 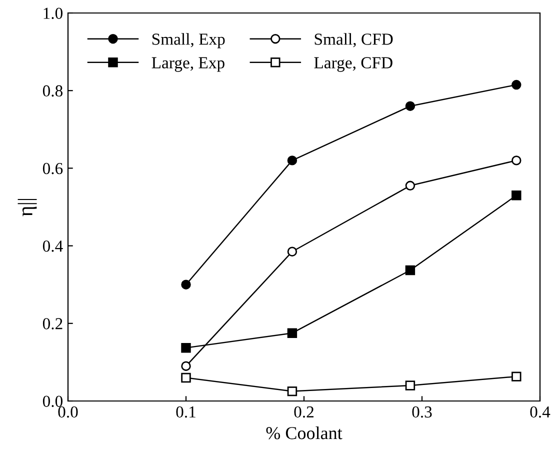 I want to click on legend-label: Small, CFD, so click(x=353, y=40).